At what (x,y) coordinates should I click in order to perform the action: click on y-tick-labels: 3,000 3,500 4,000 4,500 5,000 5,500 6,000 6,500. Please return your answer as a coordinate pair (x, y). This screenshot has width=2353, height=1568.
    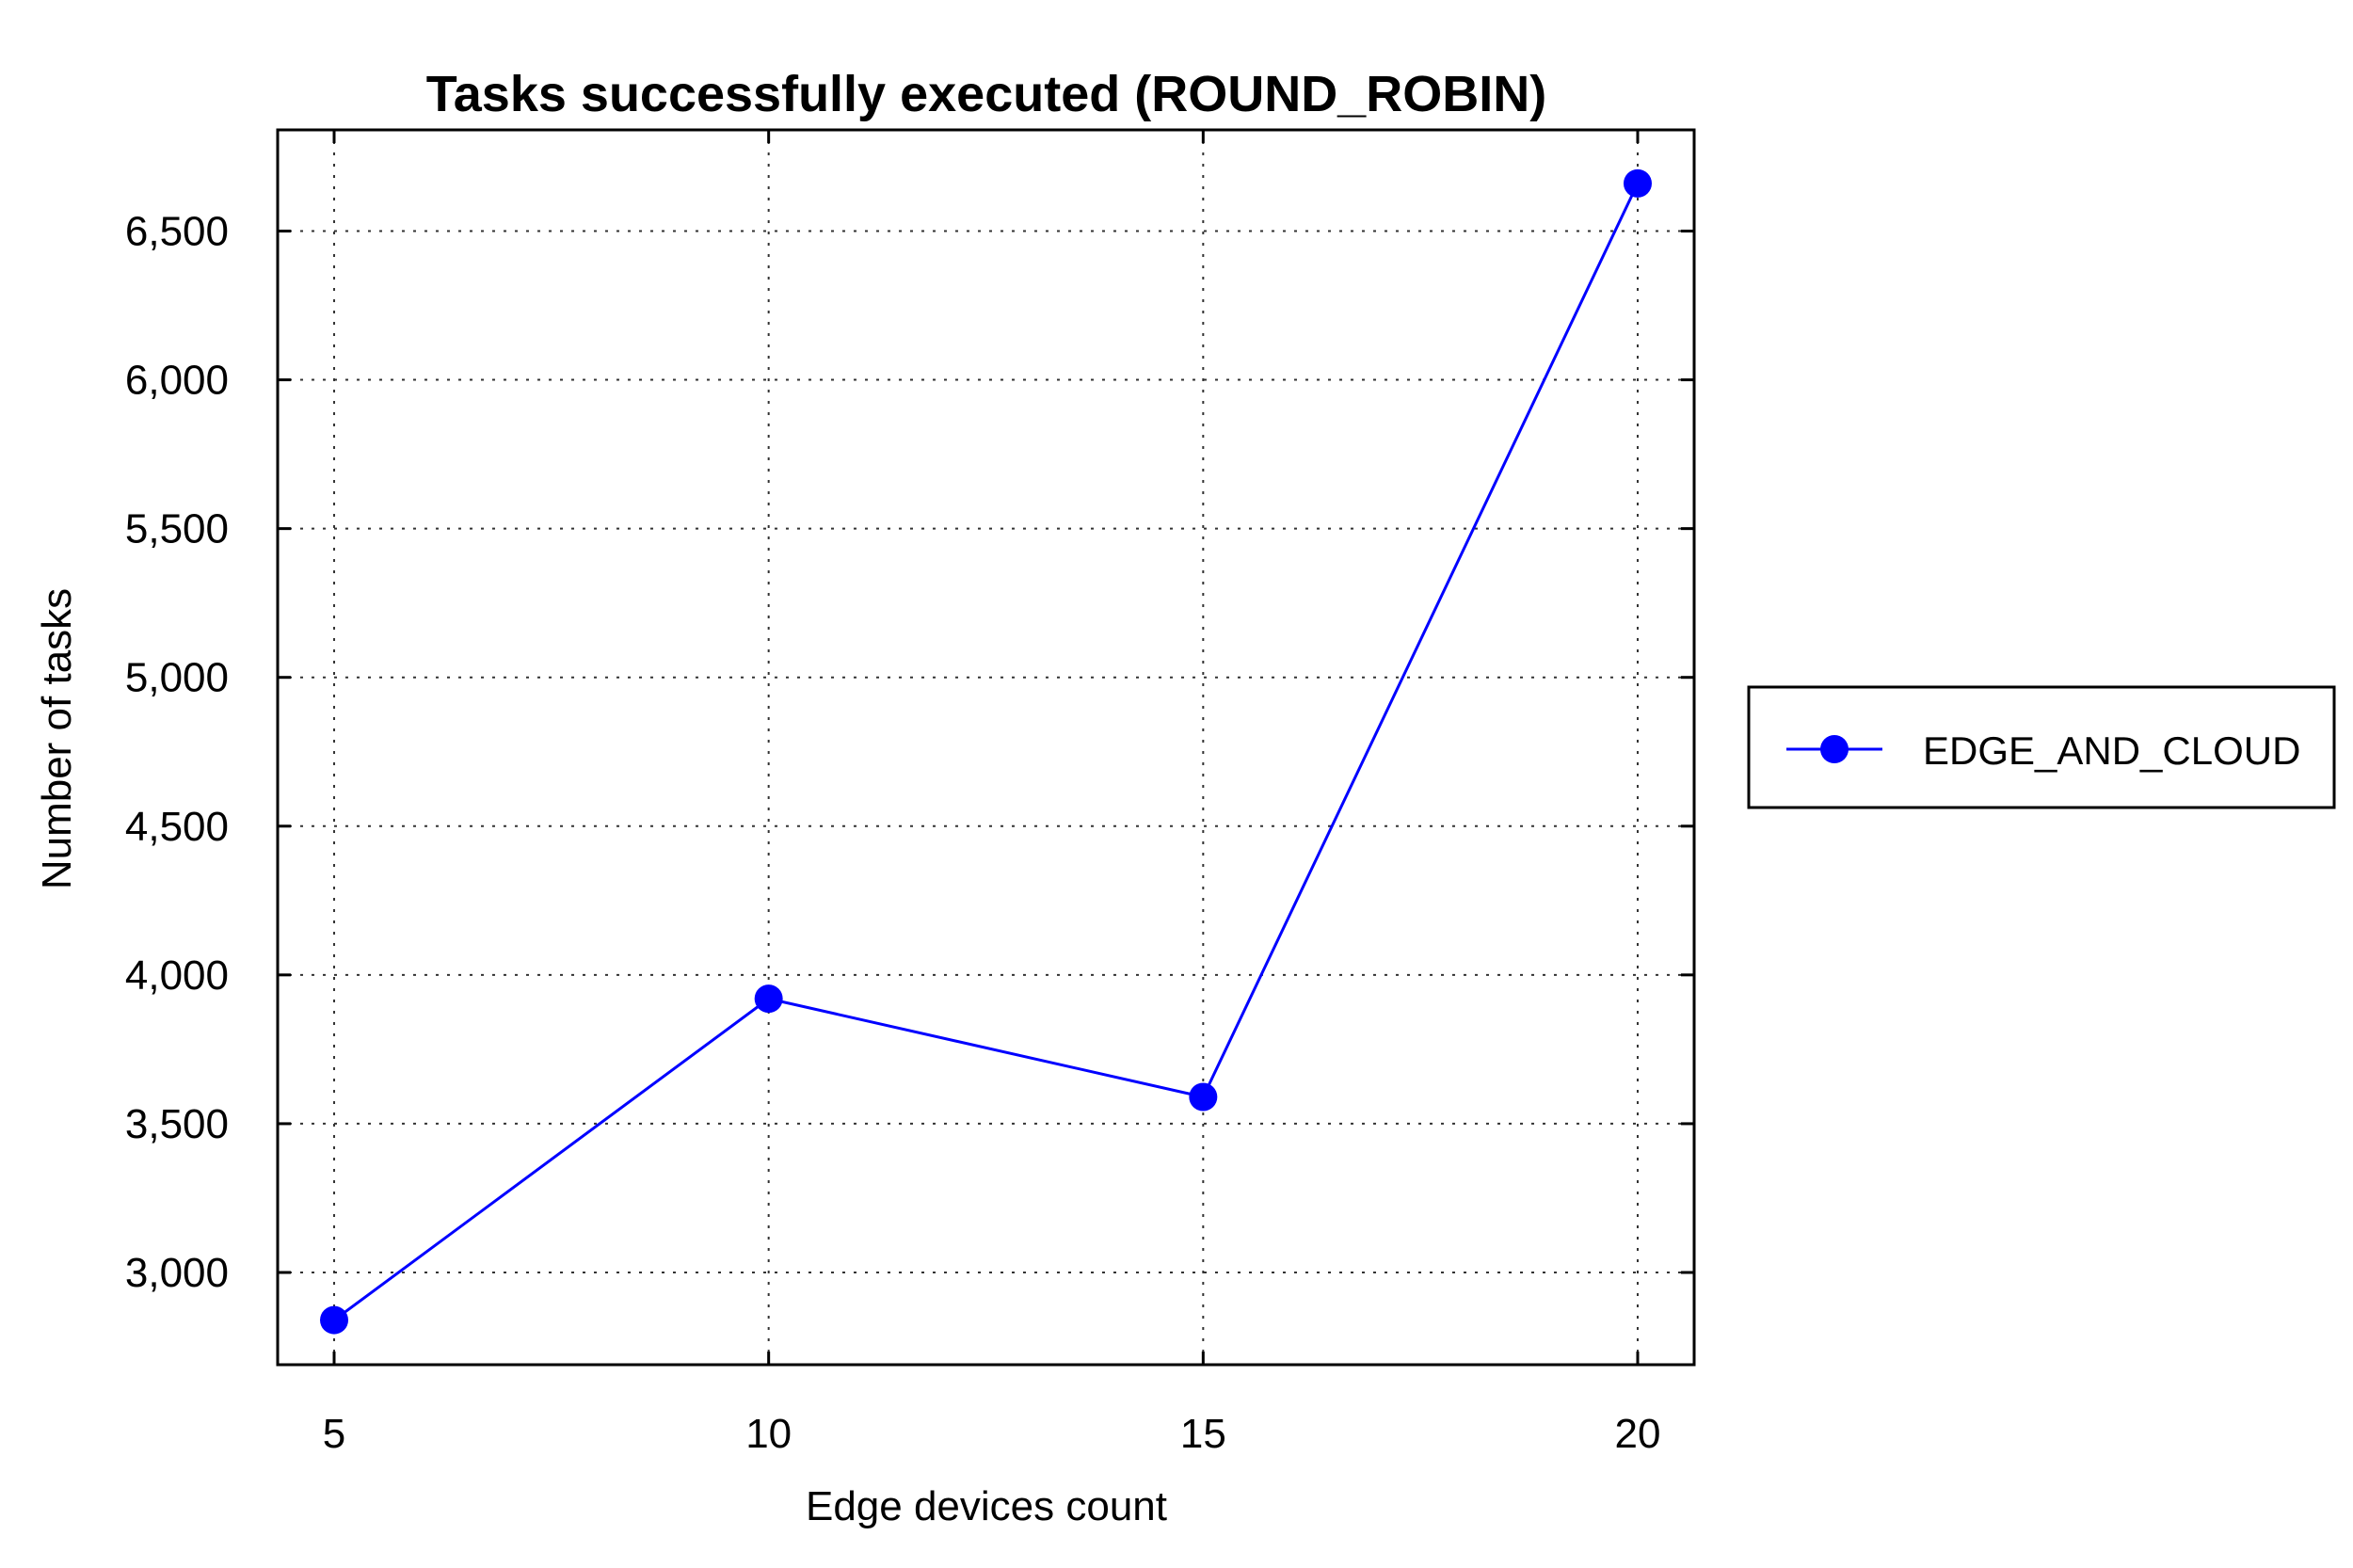
    Looking at the image, I should click on (177, 752).